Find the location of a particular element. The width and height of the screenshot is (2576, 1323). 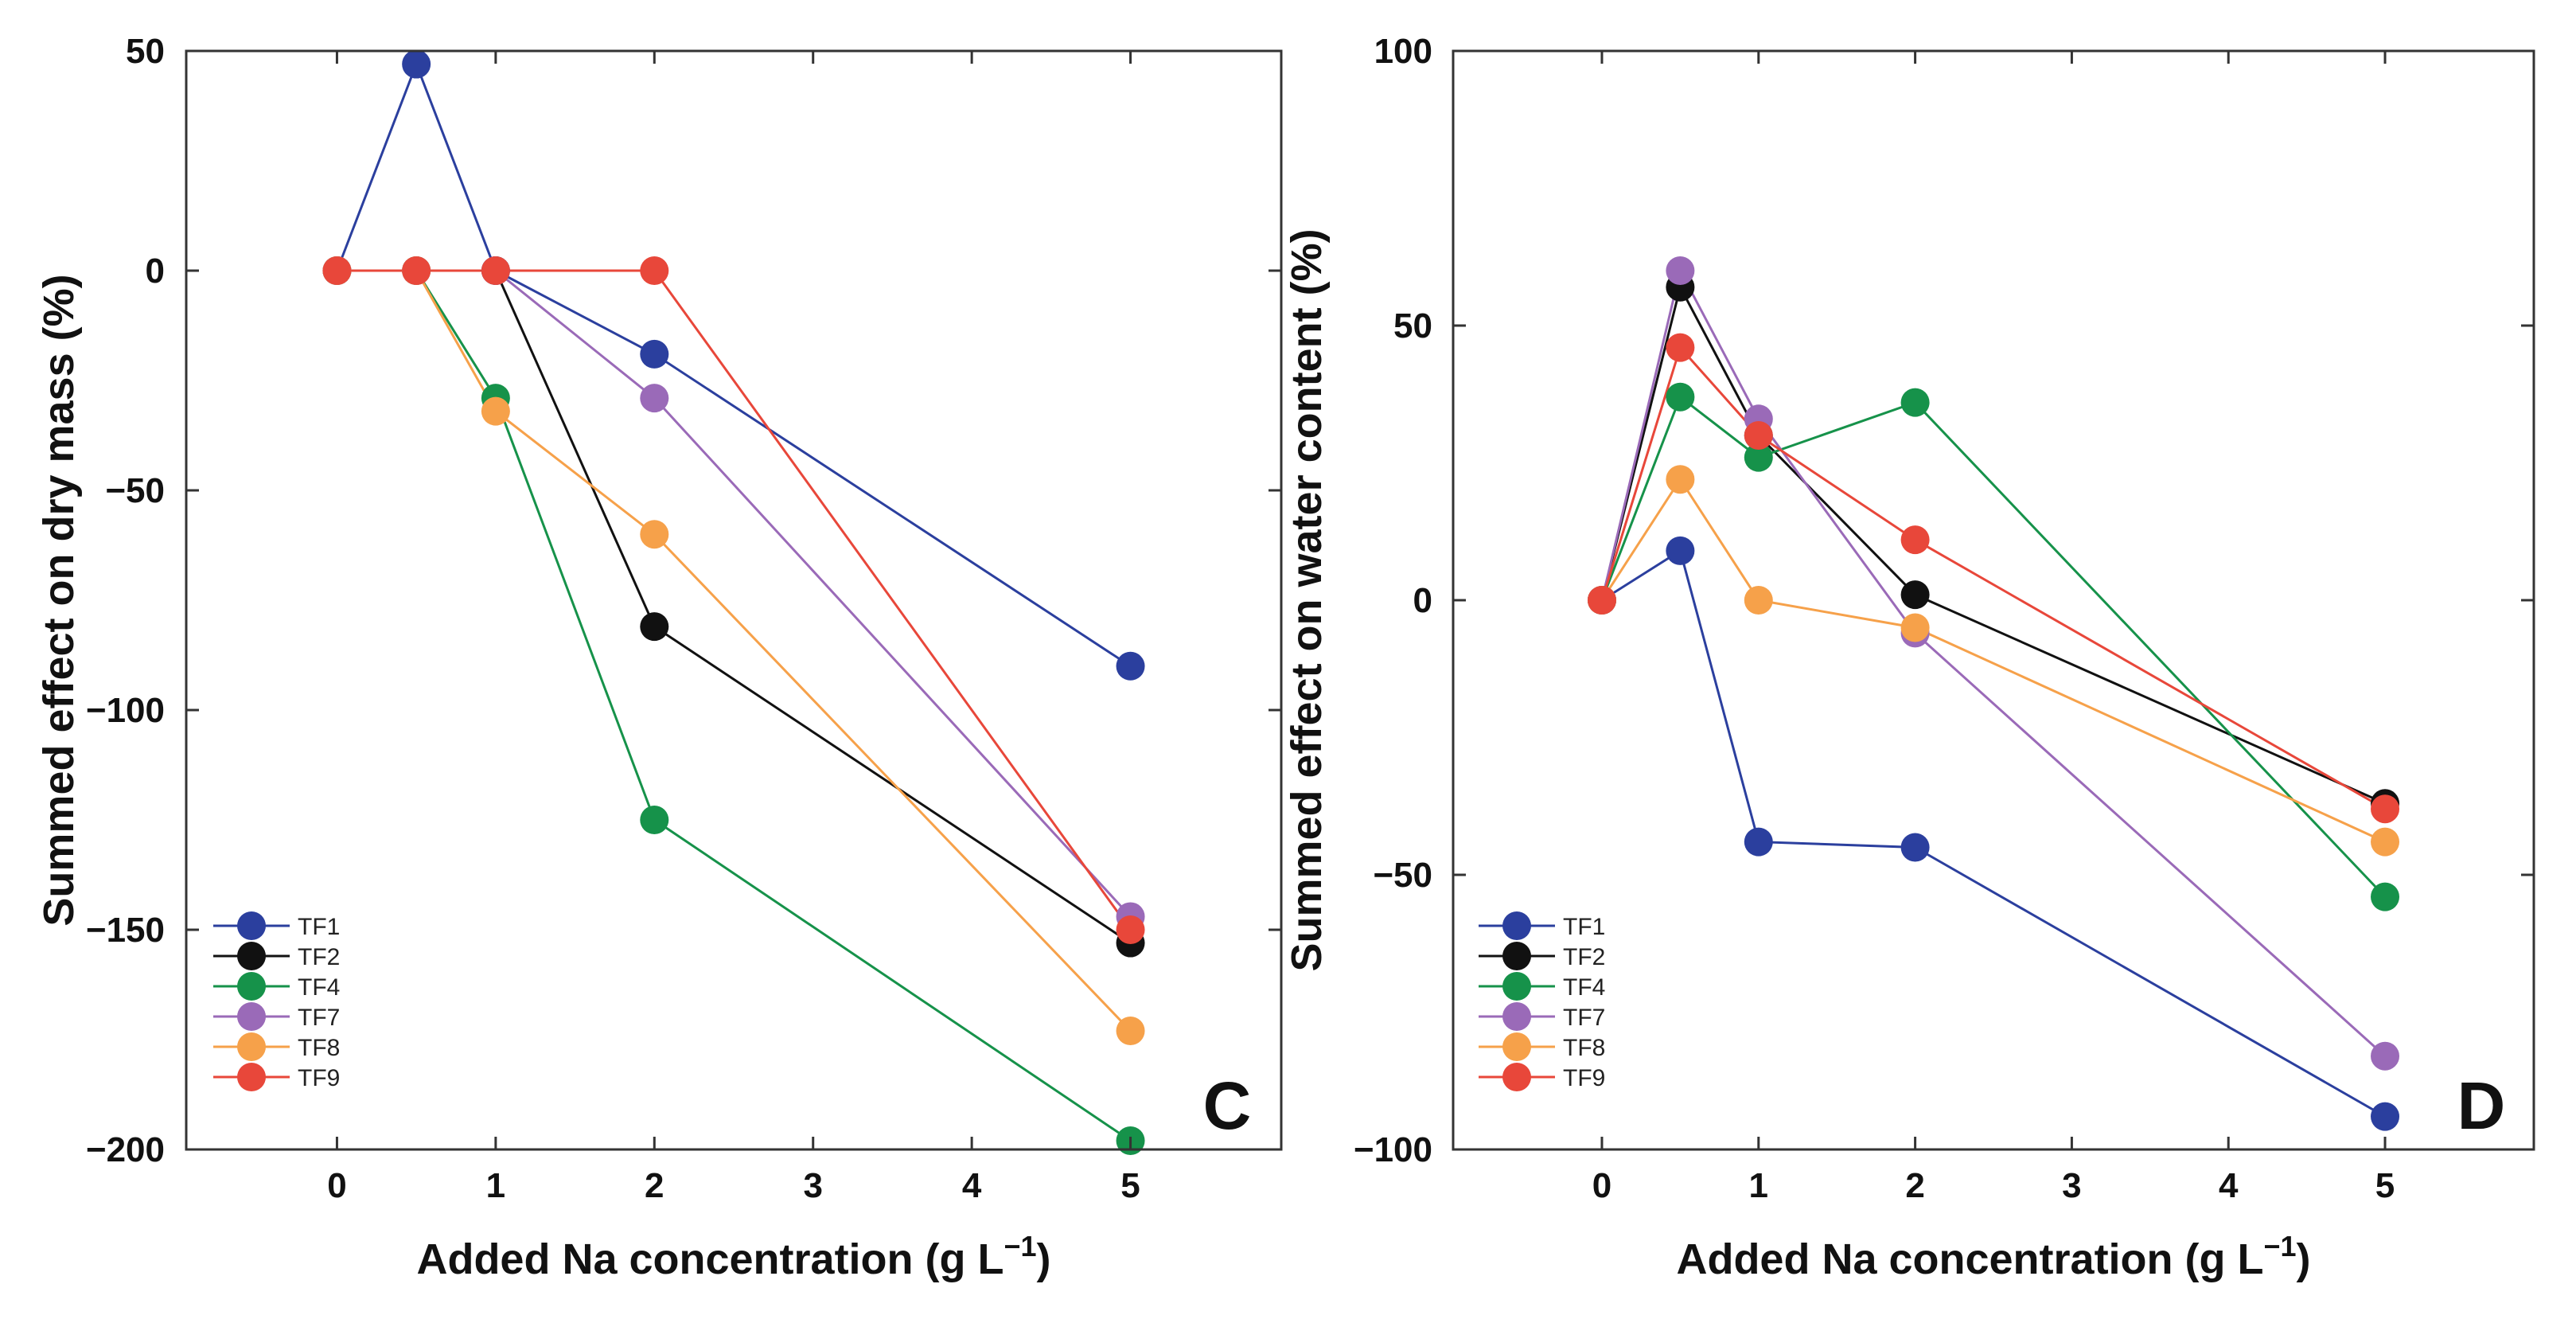

dry-mass-series-line-tf1 is located at coordinates (734, 364).